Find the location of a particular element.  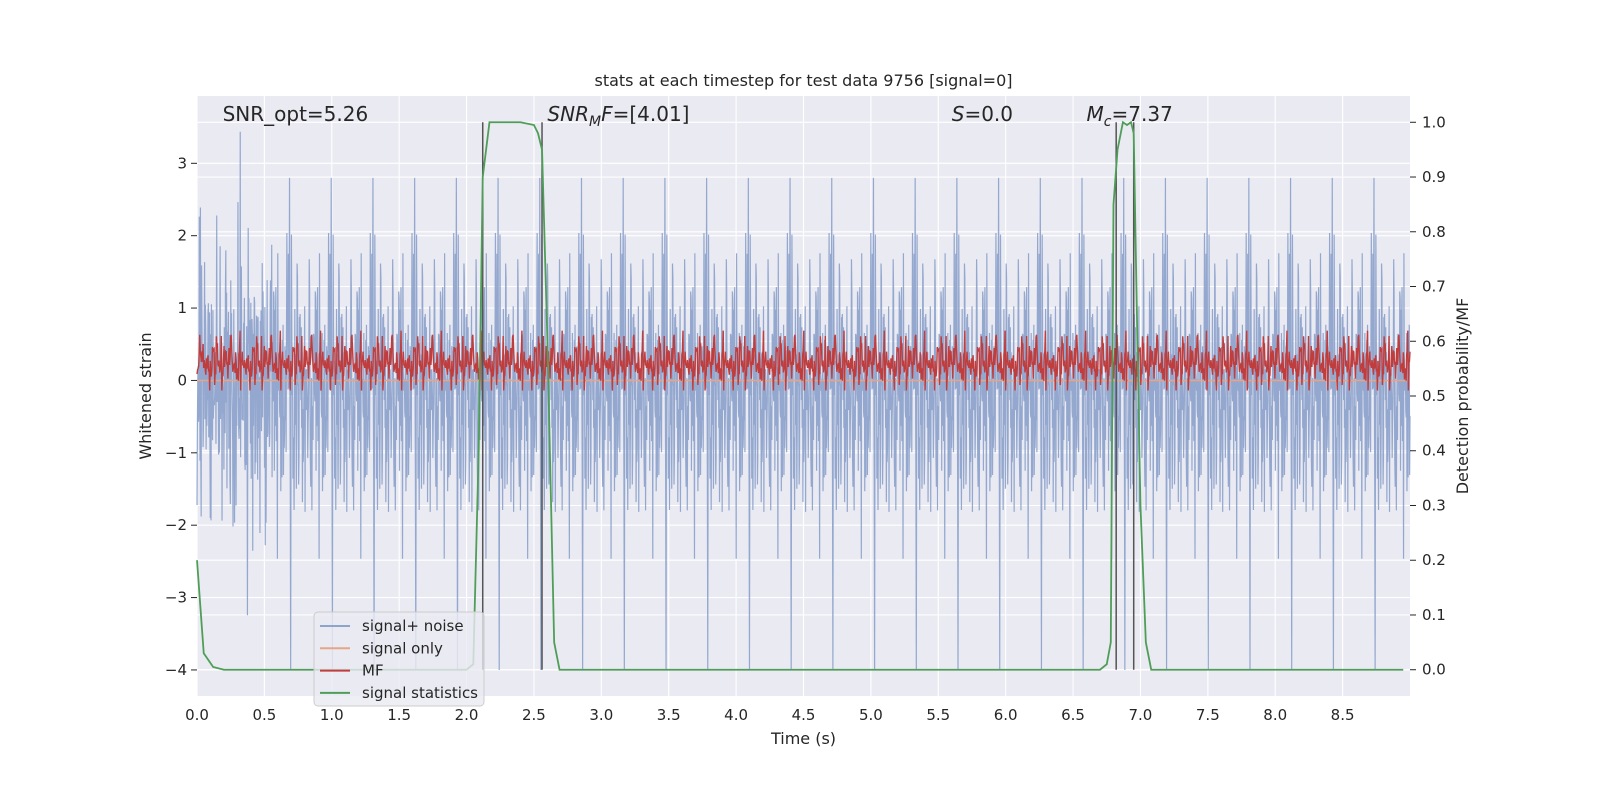

y2-tick-label: 0.6 is located at coordinates (1434, 341).